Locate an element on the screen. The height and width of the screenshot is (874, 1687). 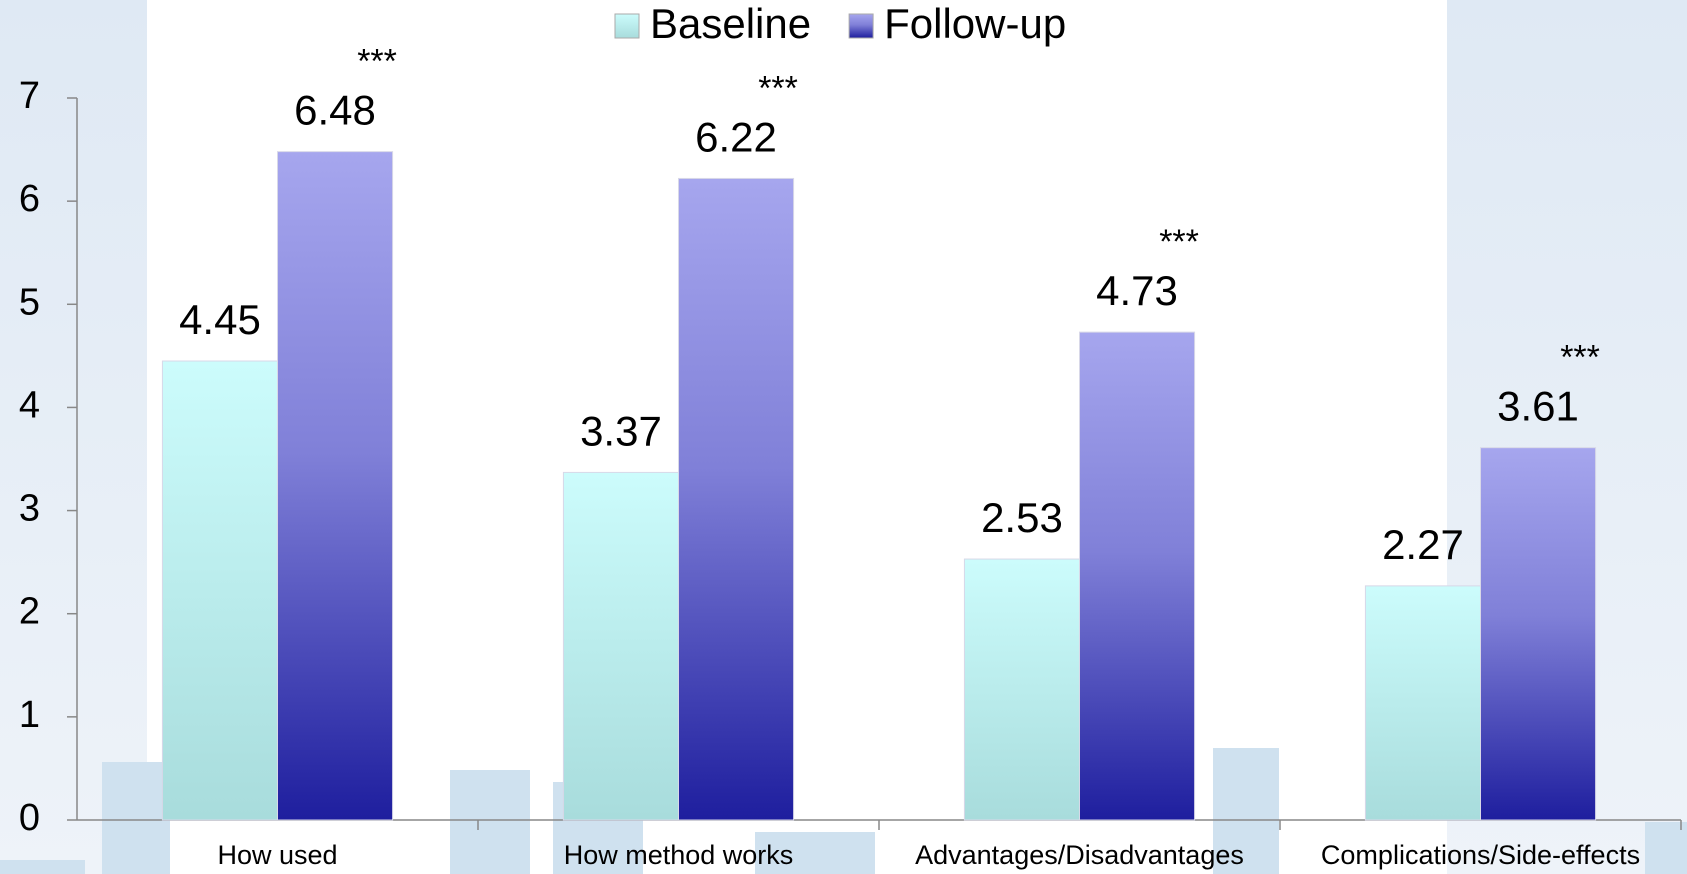
x-tick-label: How used is located at coordinates (277, 855).